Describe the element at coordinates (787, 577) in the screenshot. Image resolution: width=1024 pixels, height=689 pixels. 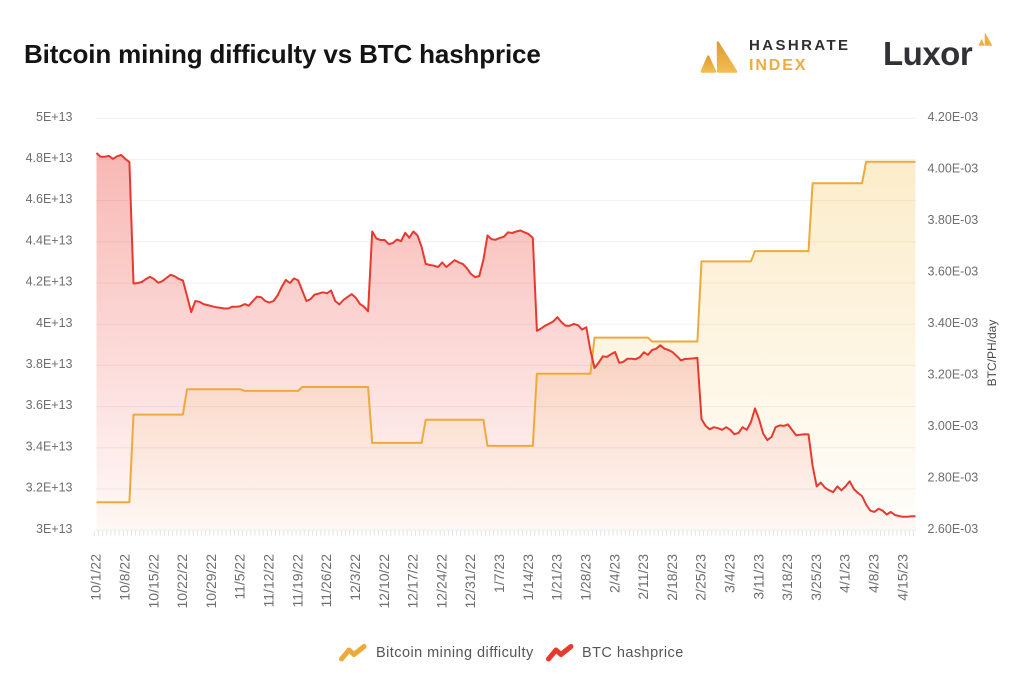
I see `svg-text: 3/18/23` at that location.